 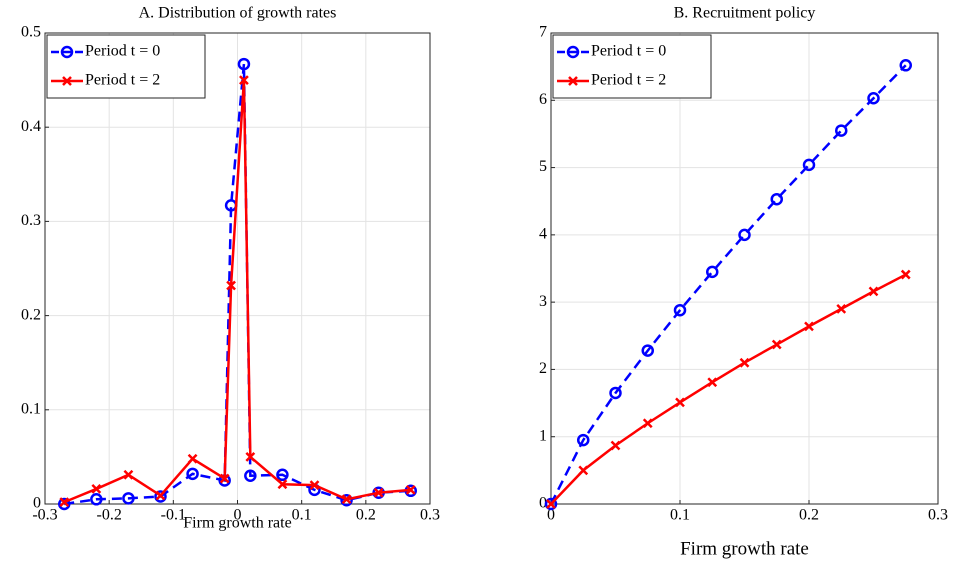 I want to click on x-tick-label: -0.3, so click(x=44, y=515).